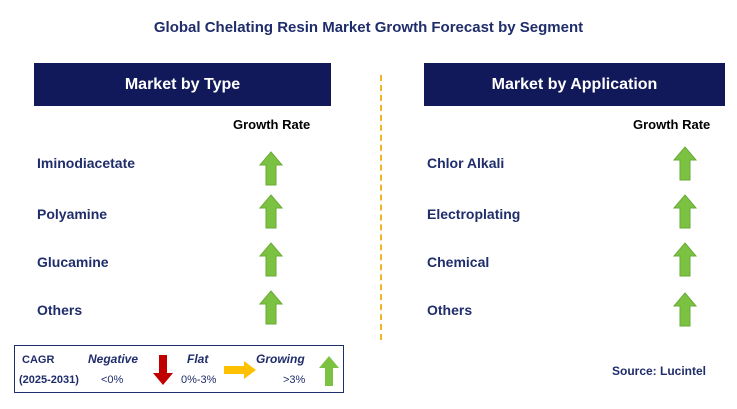 Image resolution: width=737 pixels, height=409 pixels. I want to click on legend-growing-range: >3%, so click(294, 380).